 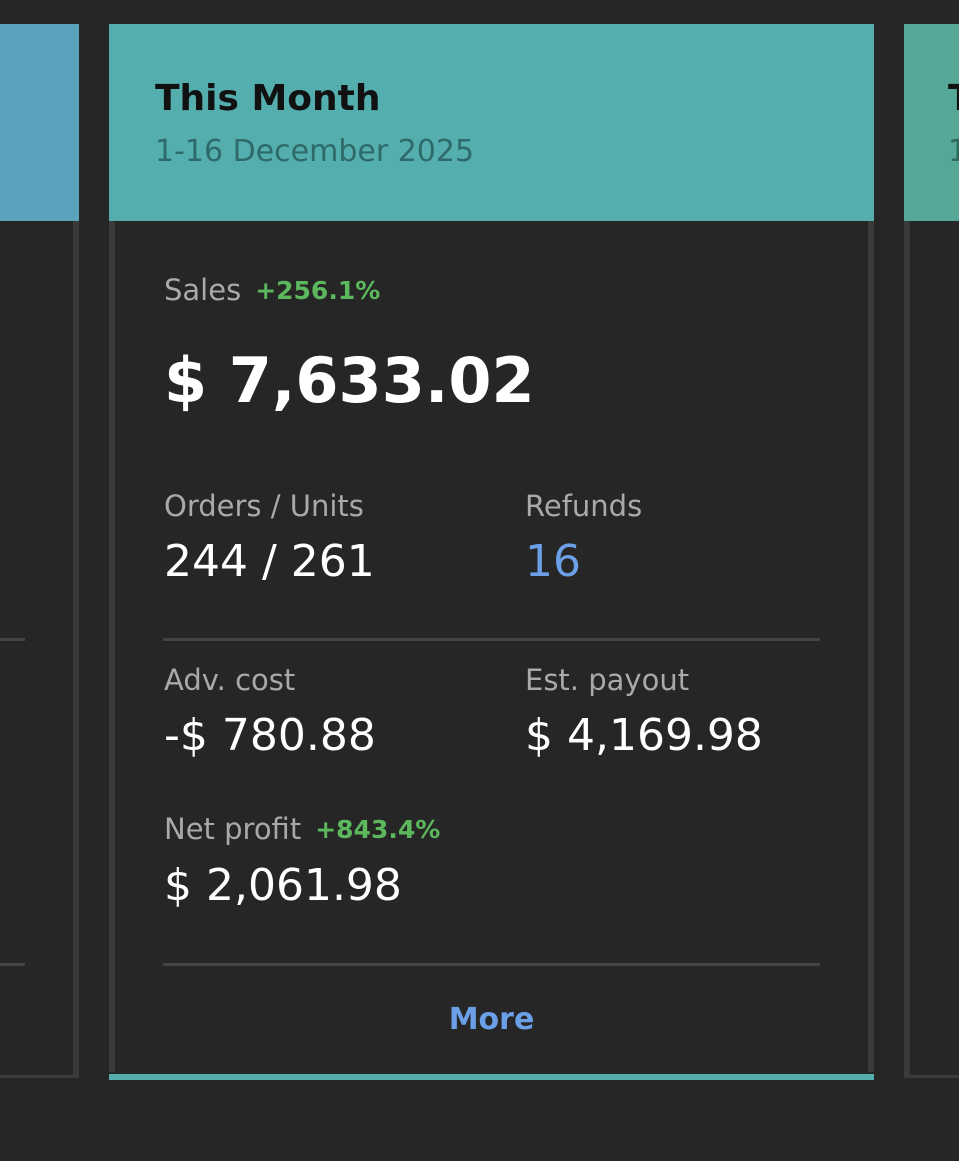 I want to click on next-card-title: T, so click(x=953, y=99).